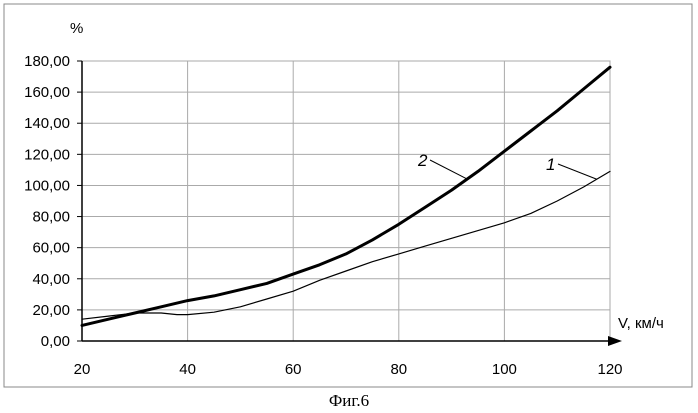 The width and height of the screenshot is (698, 413). What do you see at coordinates (47, 154) in the screenshot?
I see `y-tick-label: 120,00` at bounding box center [47, 154].